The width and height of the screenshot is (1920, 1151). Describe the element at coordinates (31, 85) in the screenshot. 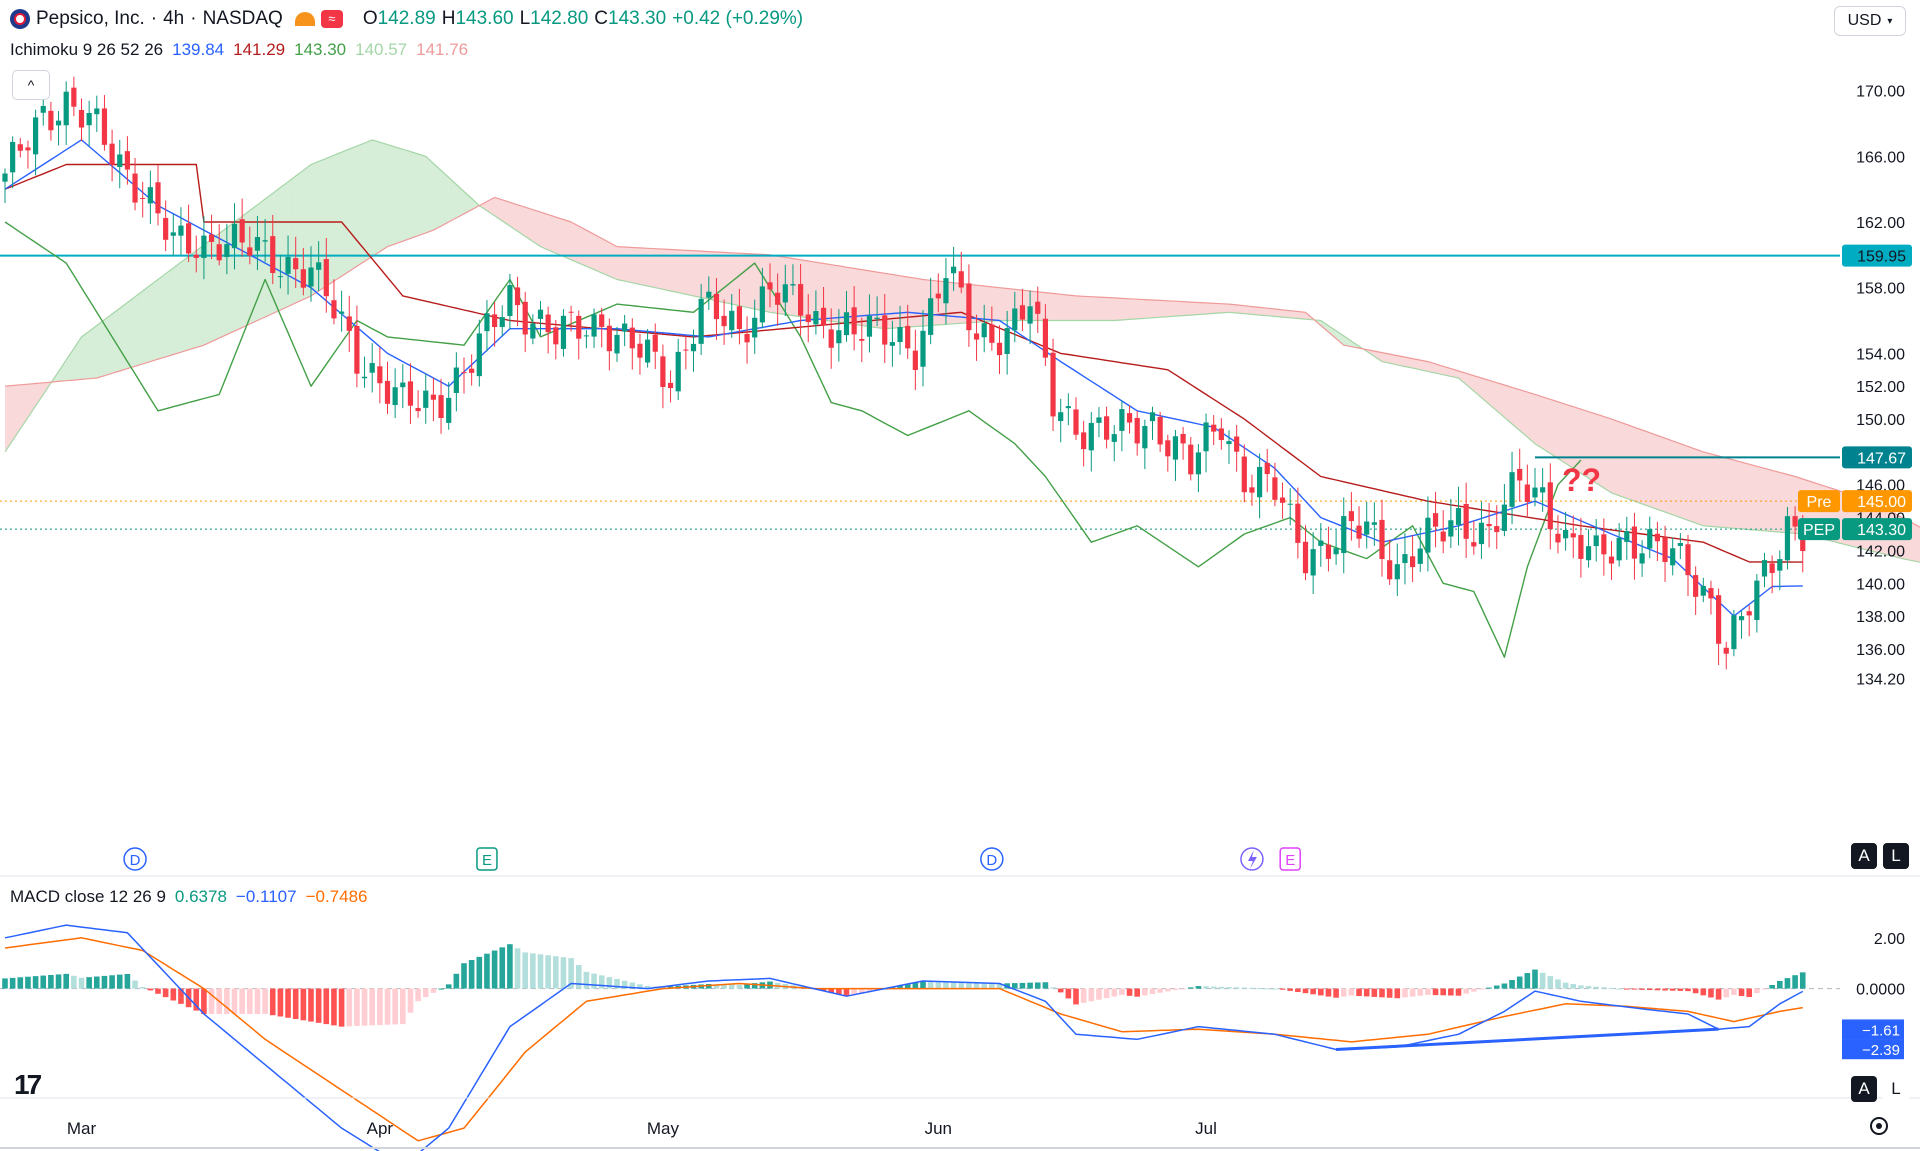

I see `collapse-legend-button: ^` at that location.